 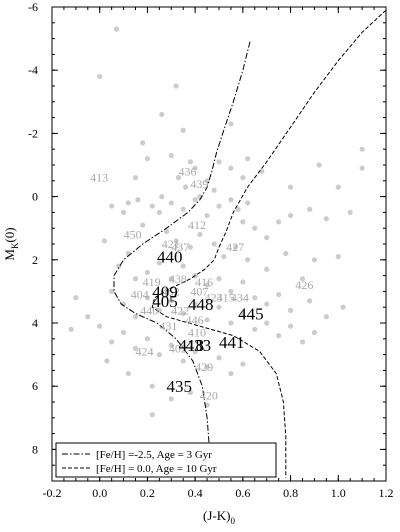 I want to click on y-tick-label: 6, so click(x=35, y=386).